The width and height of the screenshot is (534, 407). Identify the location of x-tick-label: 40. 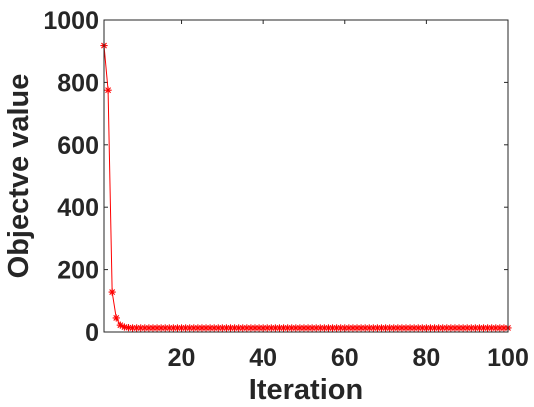
(263, 358).